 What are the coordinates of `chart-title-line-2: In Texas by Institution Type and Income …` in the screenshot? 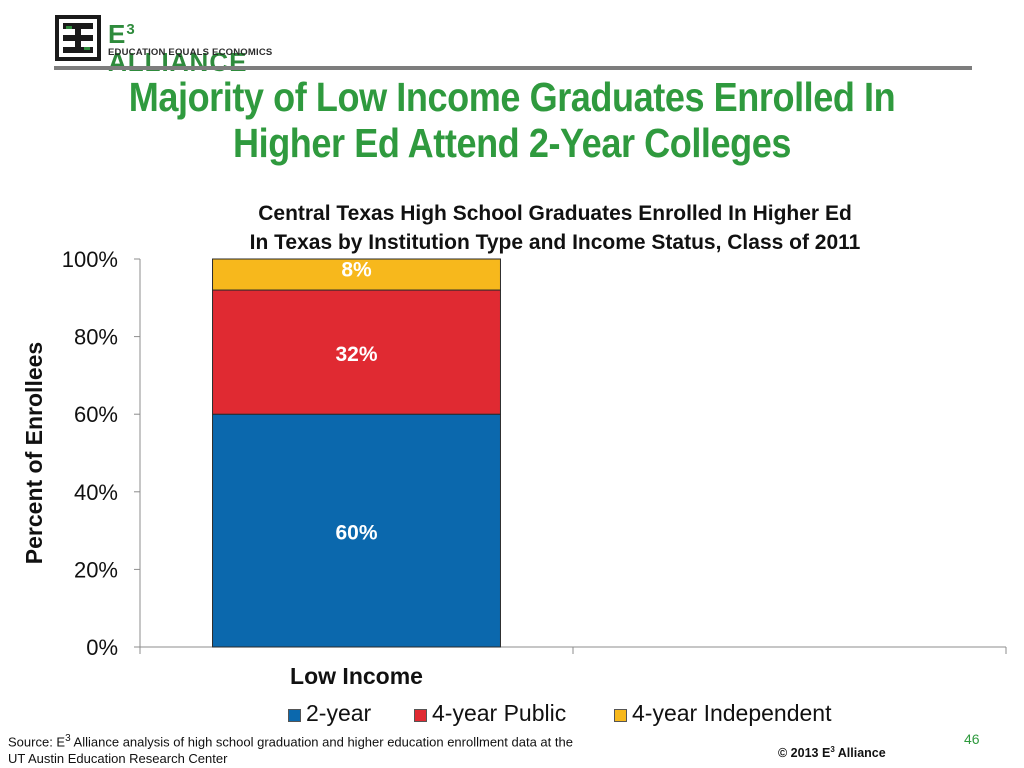 It's located at (555, 242).